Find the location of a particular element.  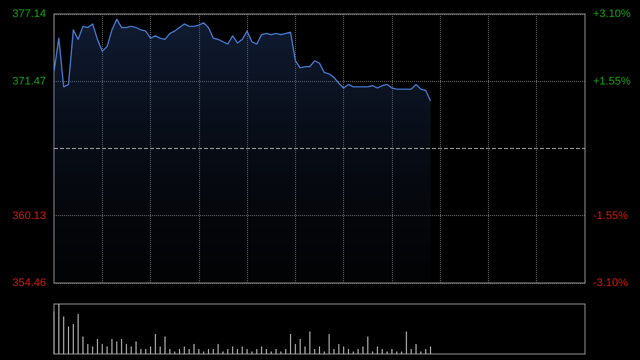

y2-tick-label: -3.10% is located at coordinates (610, 283).